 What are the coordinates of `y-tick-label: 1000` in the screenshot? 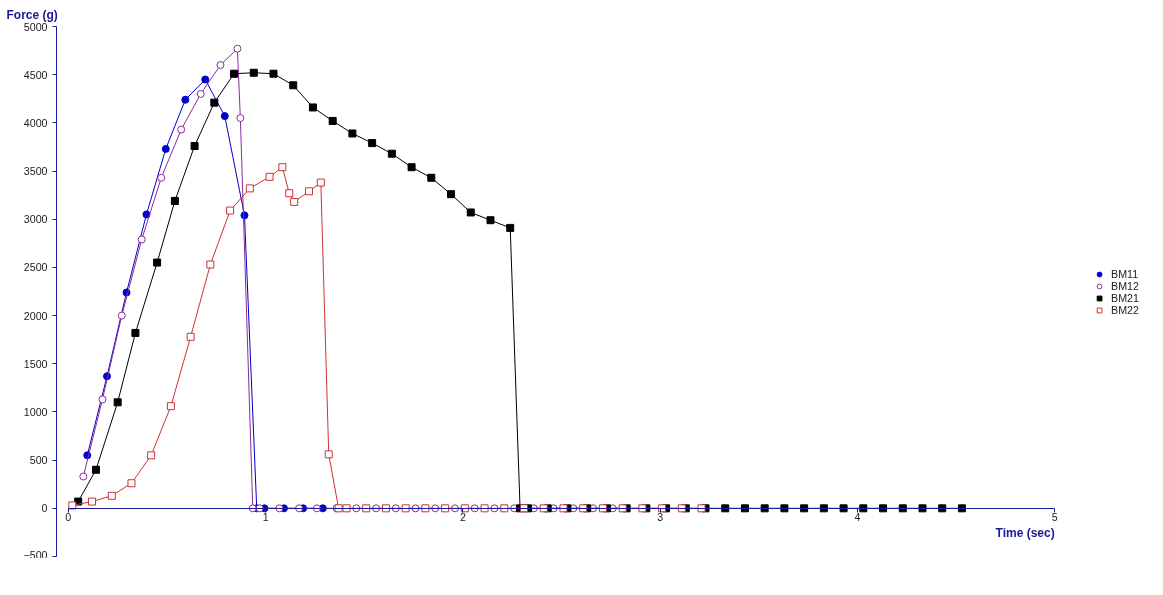 It's located at (35, 411).